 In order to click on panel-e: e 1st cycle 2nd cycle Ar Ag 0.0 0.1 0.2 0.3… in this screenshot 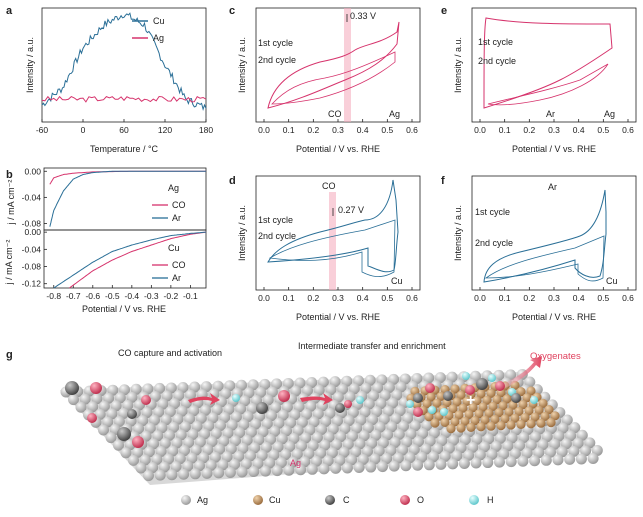, I will do `click(539, 79)`.